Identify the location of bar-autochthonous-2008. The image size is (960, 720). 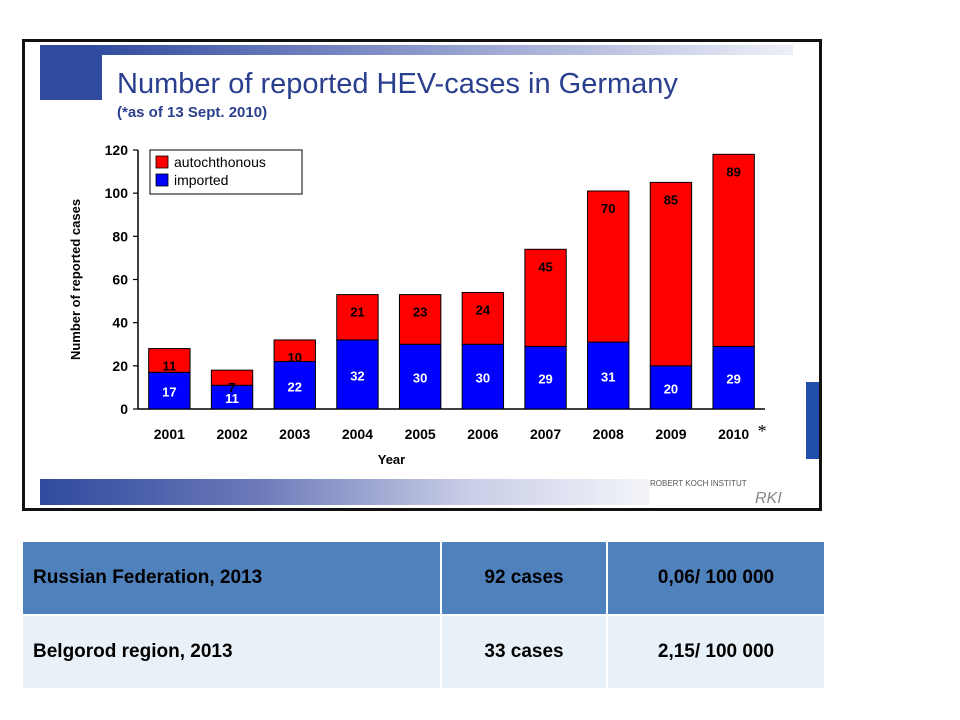
(608, 266).